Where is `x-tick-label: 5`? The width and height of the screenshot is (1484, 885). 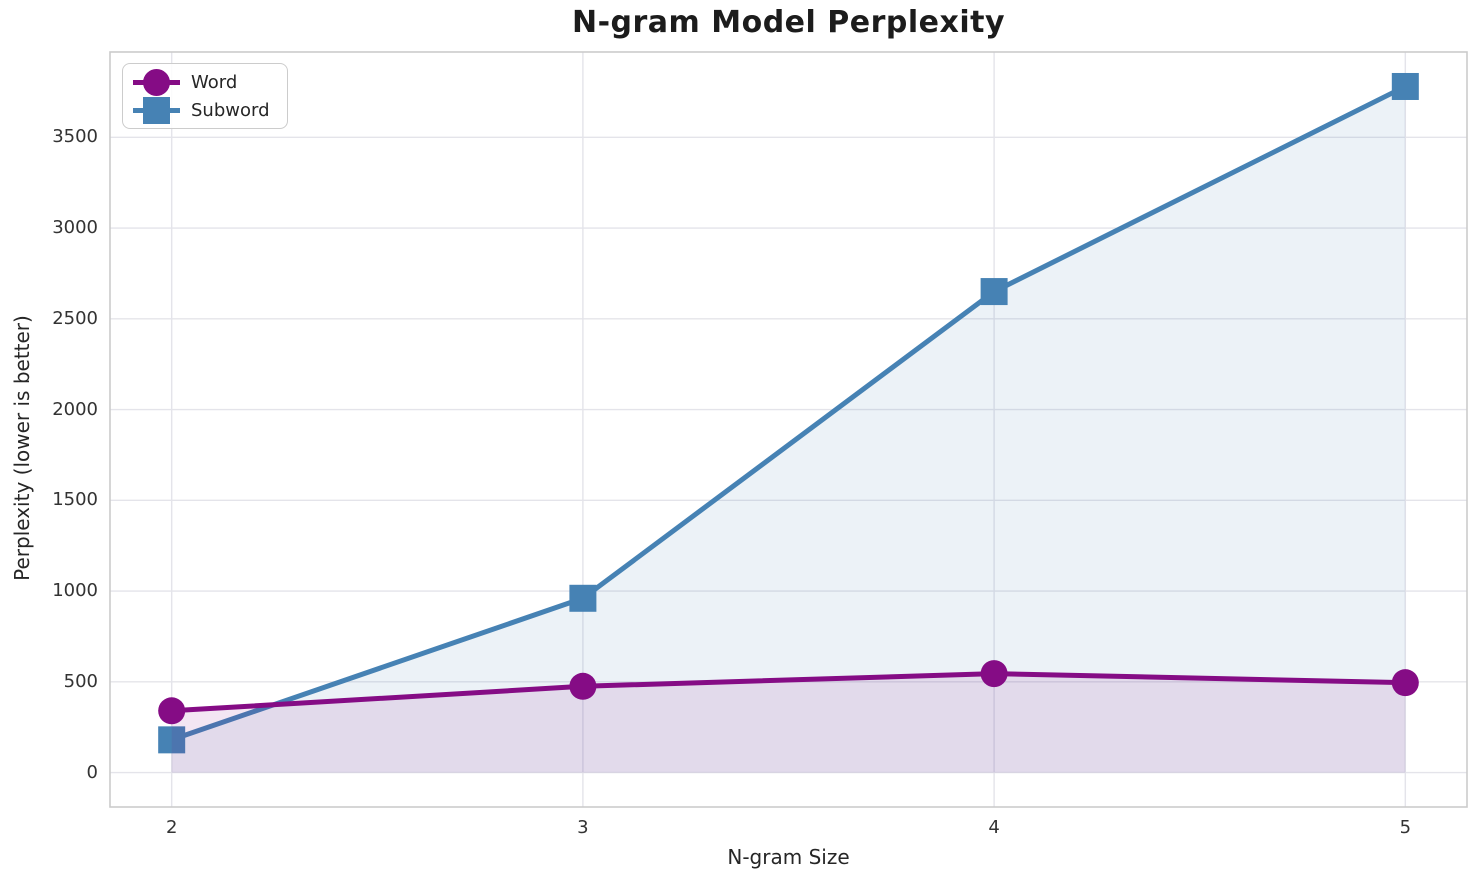
x-tick-label: 5 is located at coordinates (1405, 827).